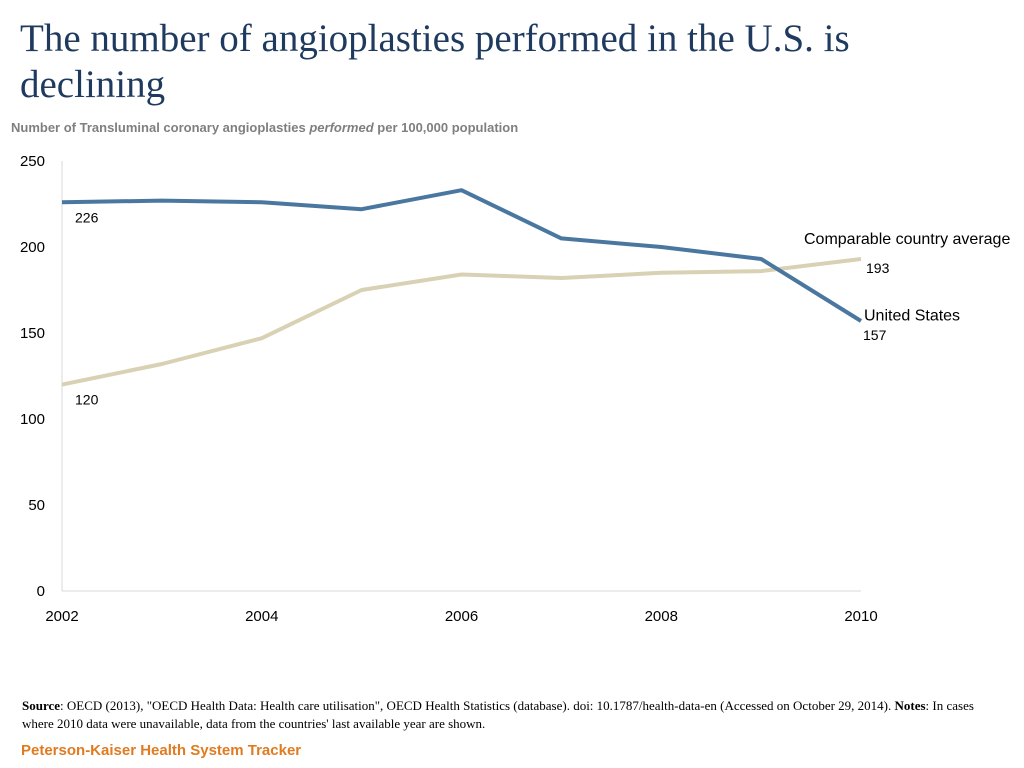 The image size is (1024, 768). I want to click on data-label-comparable-end: 193, so click(878, 268).